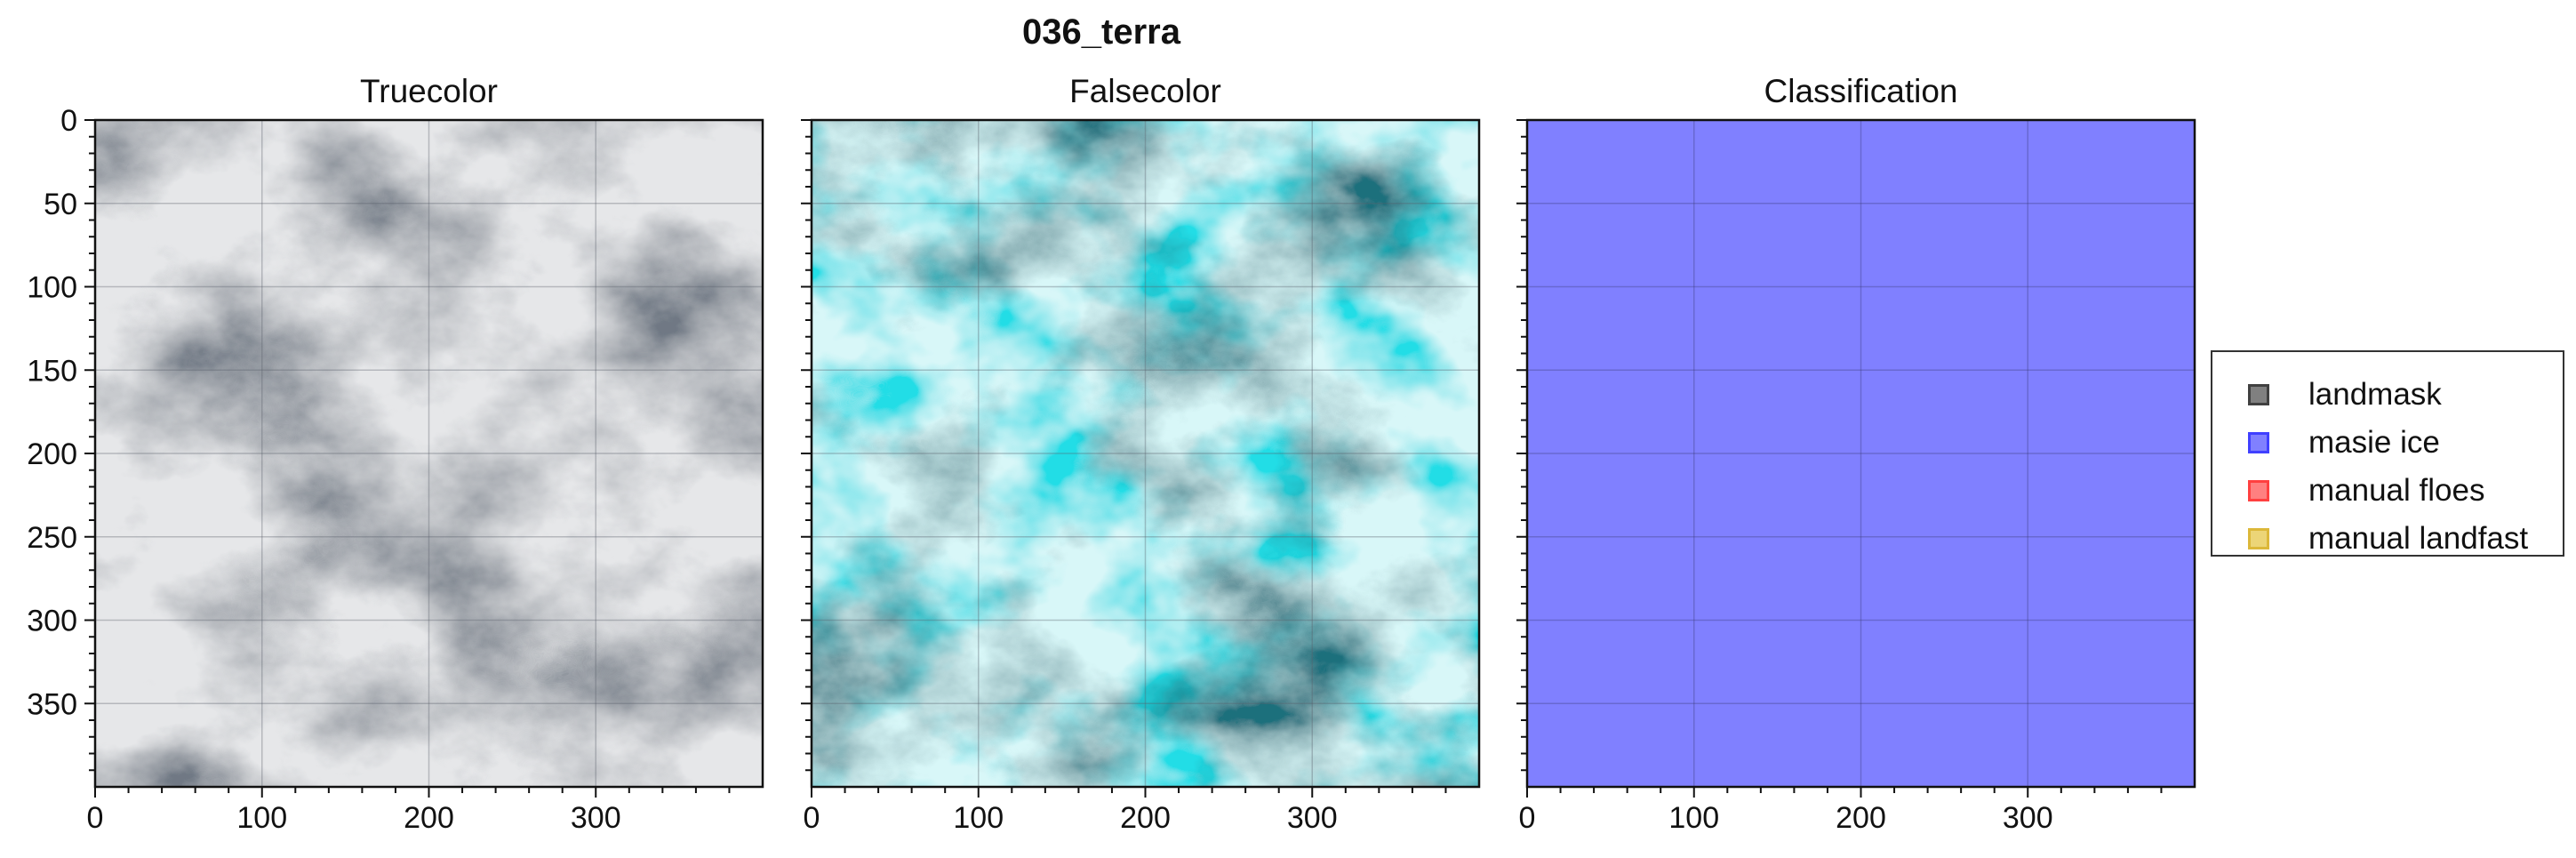 The height and width of the screenshot is (858, 2576). What do you see at coordinates (2375, 394) in the screenshot?
I see `legend-label: landmask` at bounding box center [2375, 394].